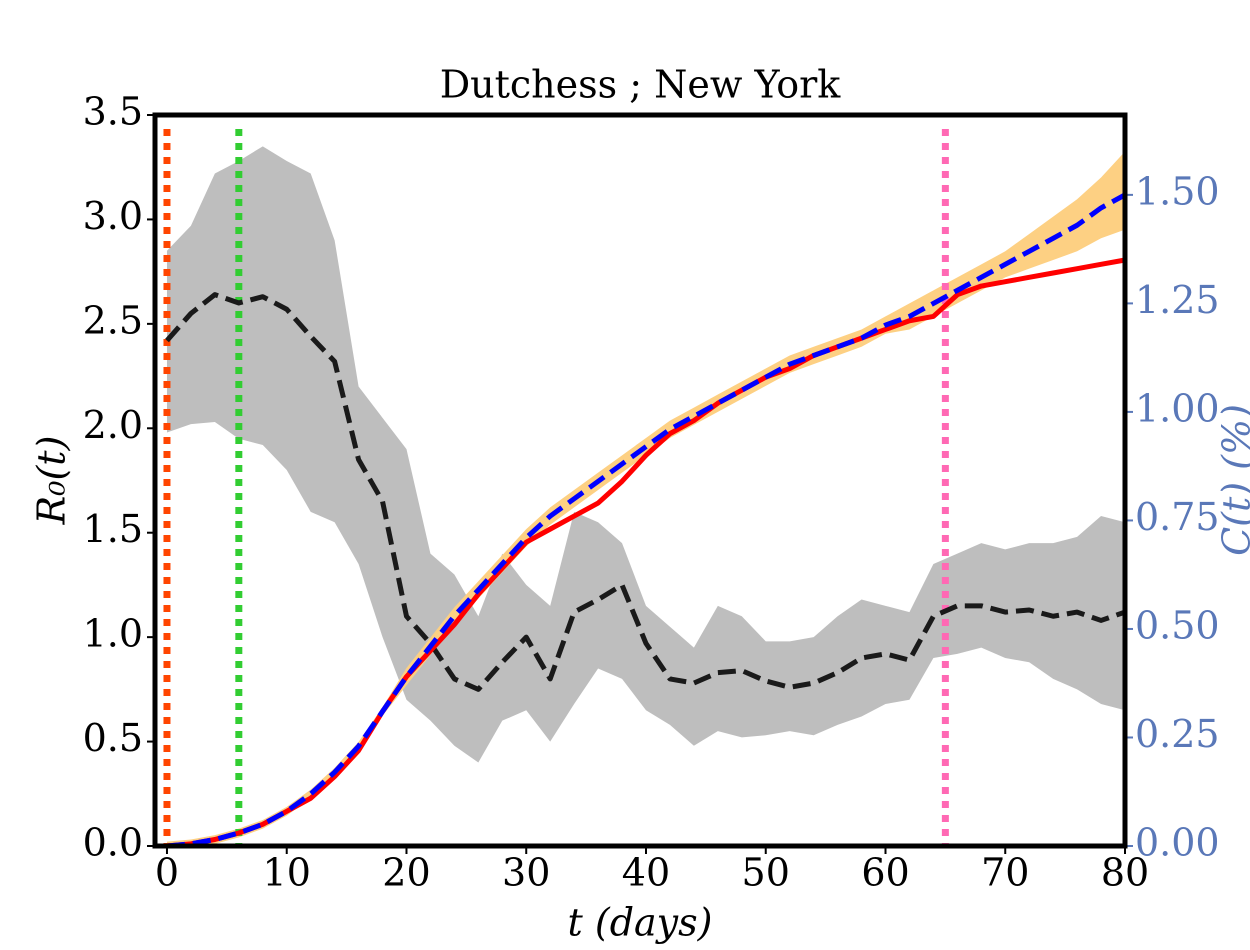 The image size is (1250, 950). I want to click on x-tick-label: 20, so click(406, 873).